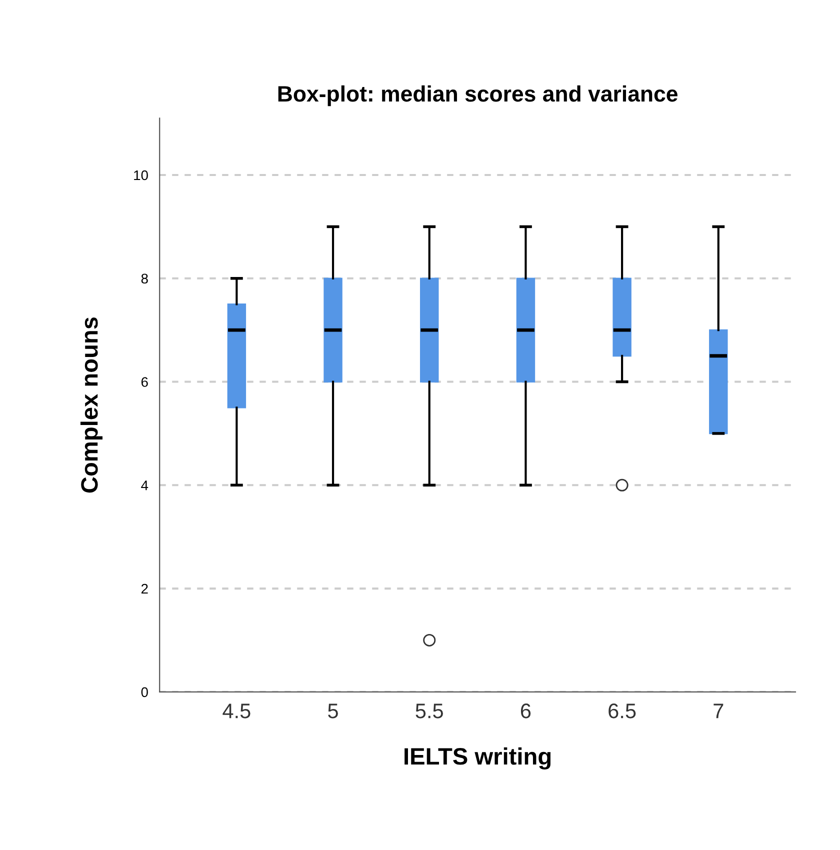 Image resolution: width=840 pixels, height=850 pixels. I want to click on y-tick-label: 0, so click(144, 692).